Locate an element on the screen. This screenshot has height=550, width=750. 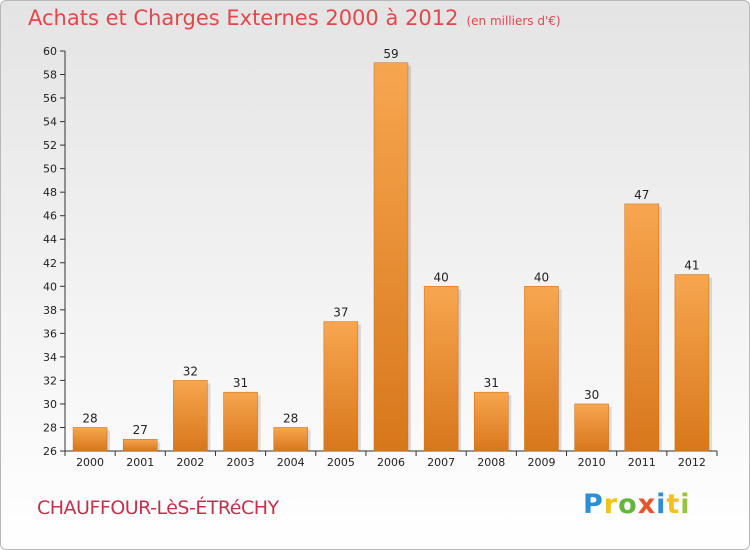
chart-title-text: Achats et Charges Externes 2000 à 2012 is located at coordinates (243, 18).